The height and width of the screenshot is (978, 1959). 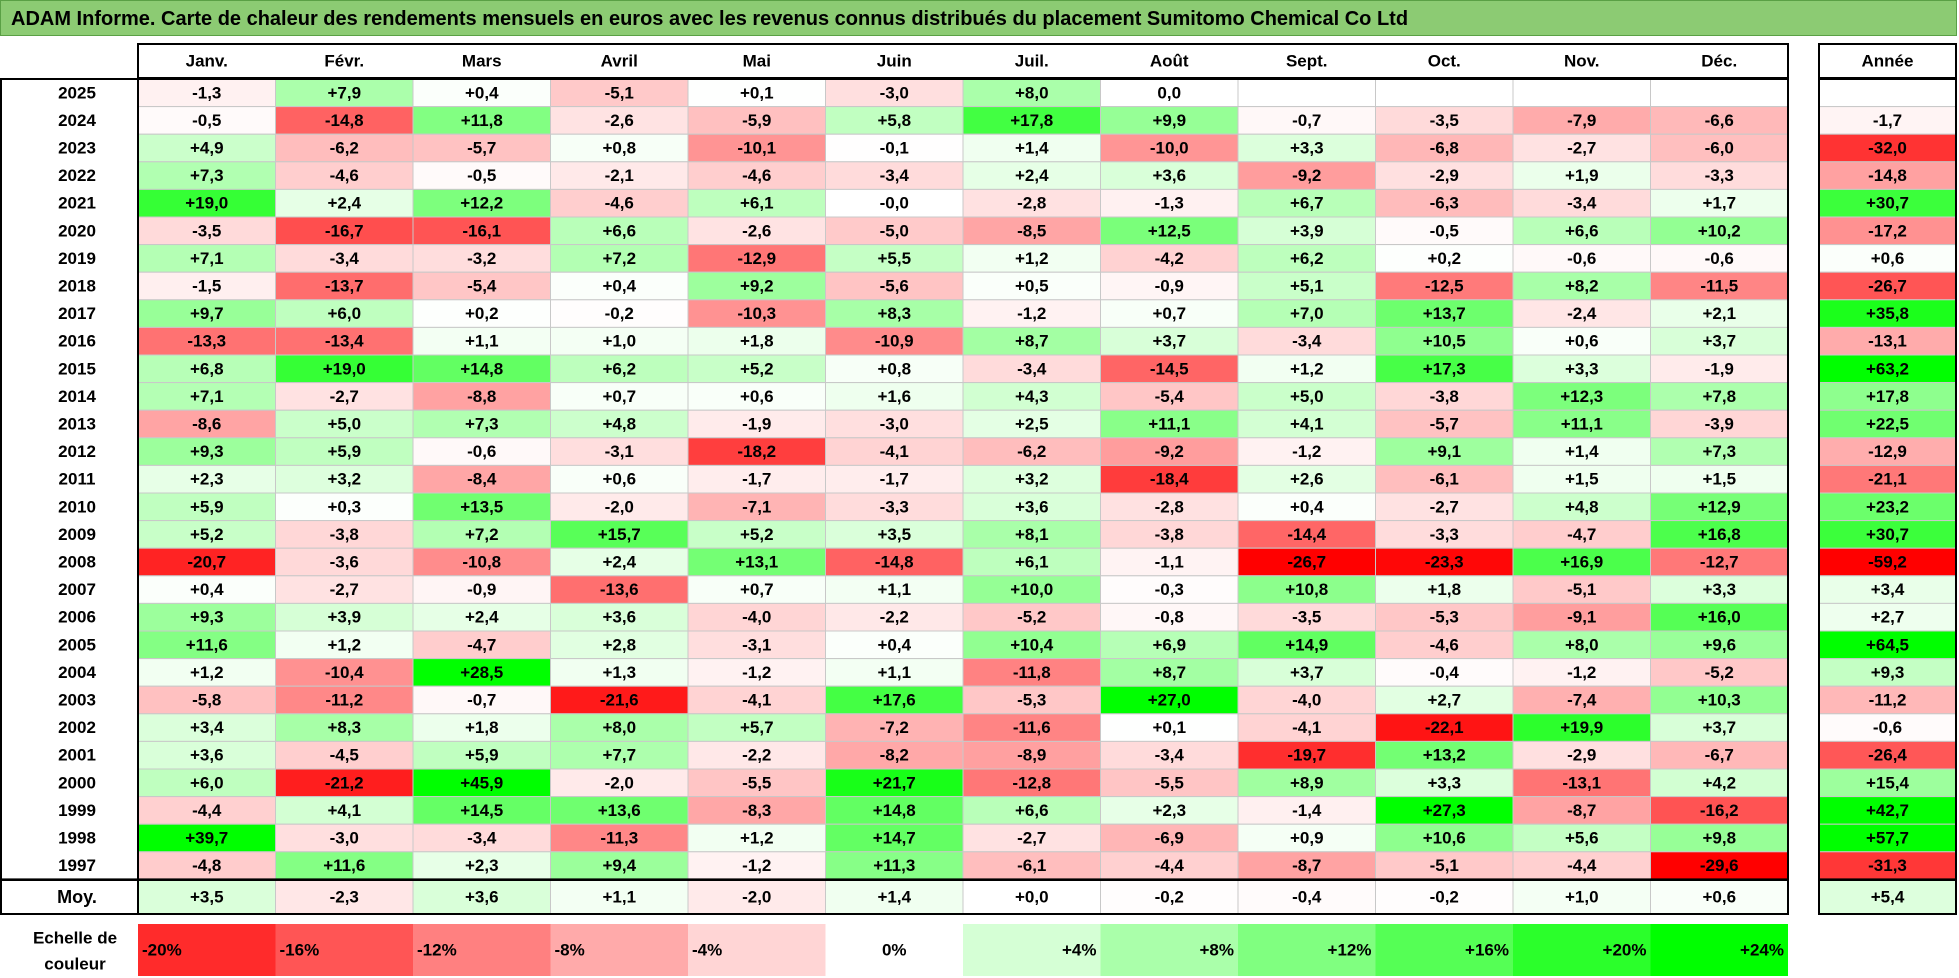 I want to click on cell-value: -0,7, so click(x=1306, y=120).